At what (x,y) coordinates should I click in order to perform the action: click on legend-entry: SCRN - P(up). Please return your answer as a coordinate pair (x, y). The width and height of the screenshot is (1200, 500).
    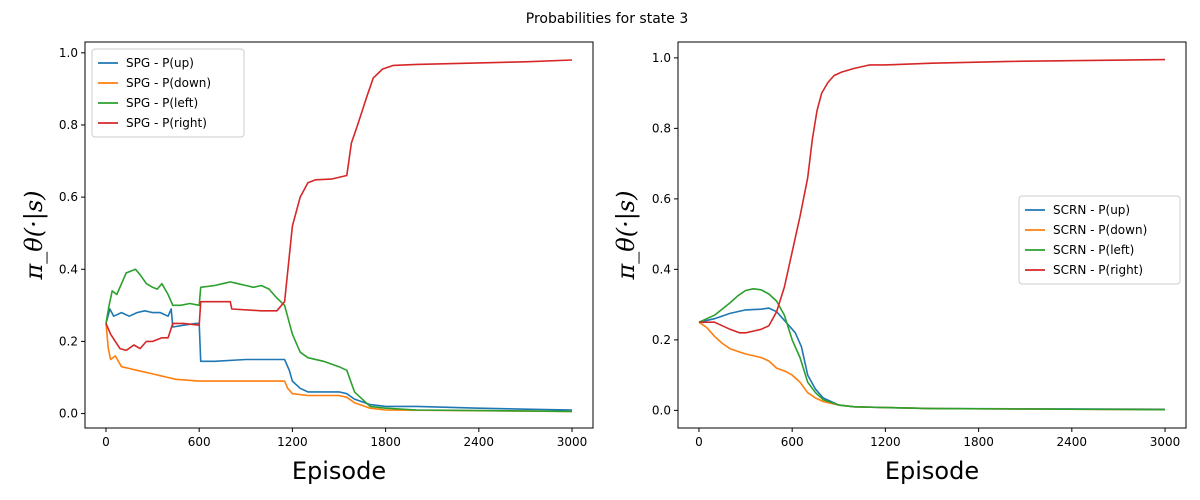
    Looking at the image, I should click on (1091, 210).